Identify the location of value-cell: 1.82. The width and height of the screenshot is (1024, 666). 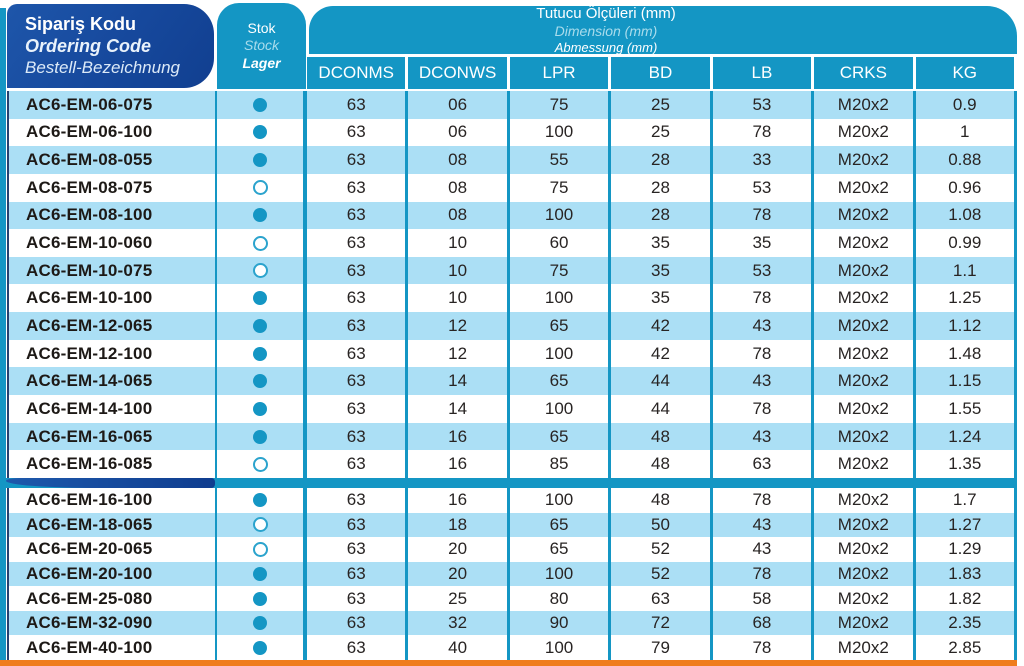
(966, 598).